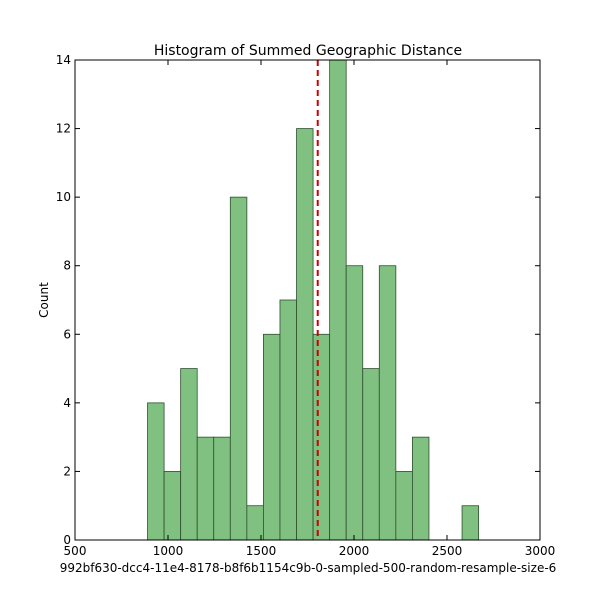  I want to click on y-tick-label-8: 8, so click(67, 266).